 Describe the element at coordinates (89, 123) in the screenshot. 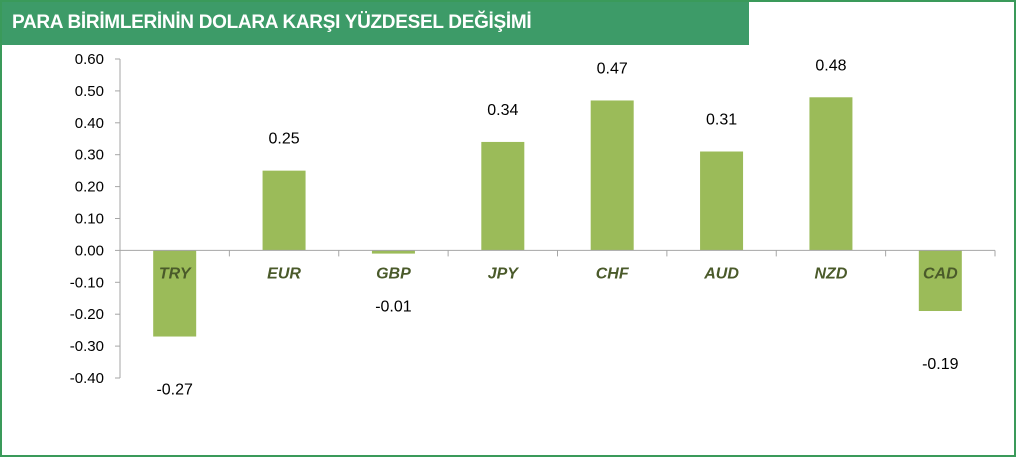

I see `y-tick-label: 0.40` at that location.